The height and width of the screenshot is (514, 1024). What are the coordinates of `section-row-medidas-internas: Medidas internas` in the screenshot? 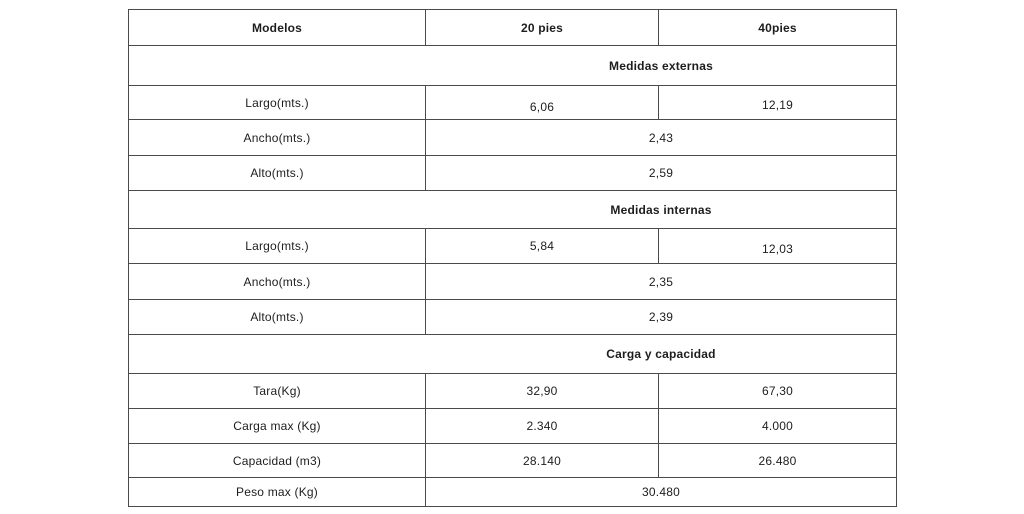 It's located at (512, 209).